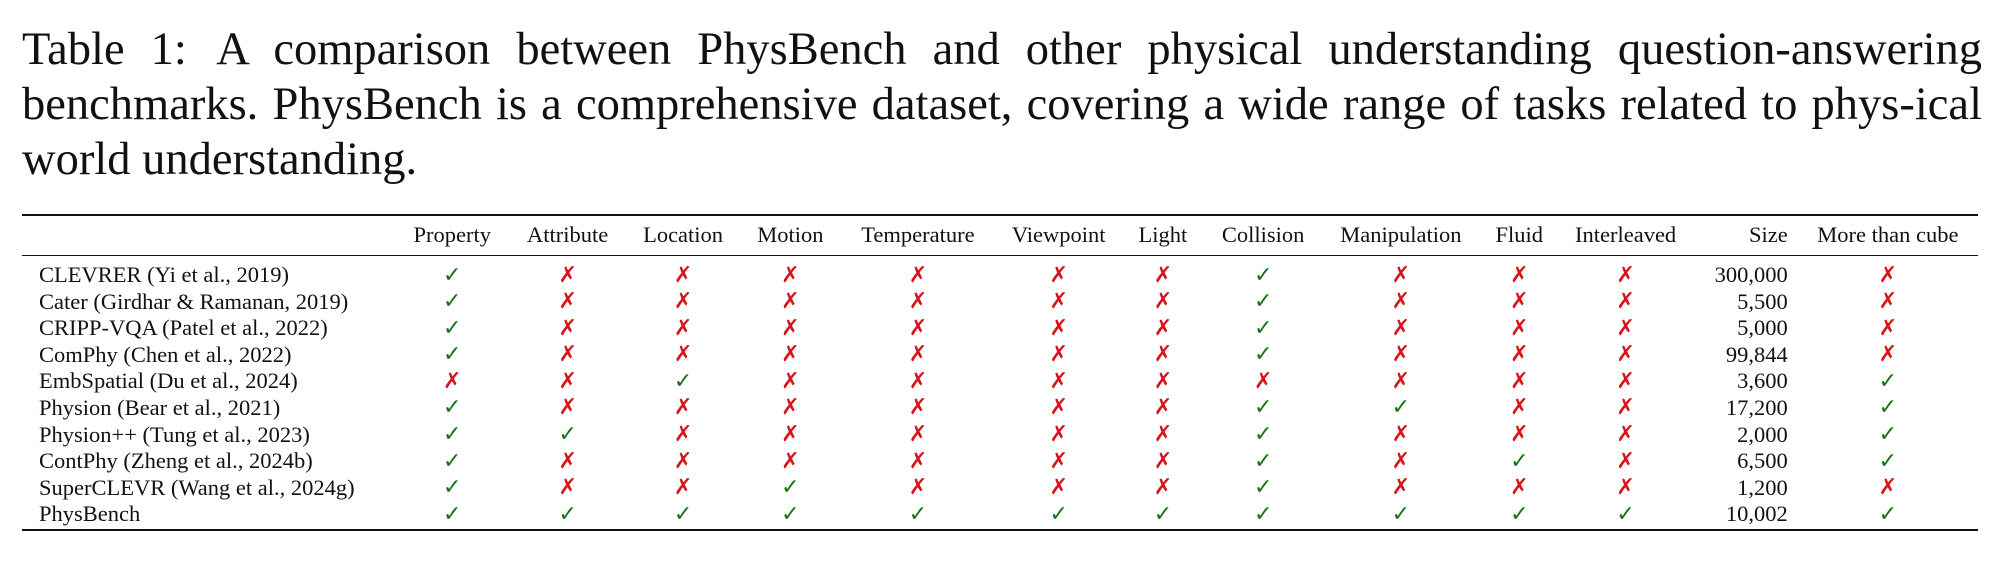  Describe the element at coordinates (1519, 235) in the screenshot. I see `column-header-fluid: Fluid` at that location.